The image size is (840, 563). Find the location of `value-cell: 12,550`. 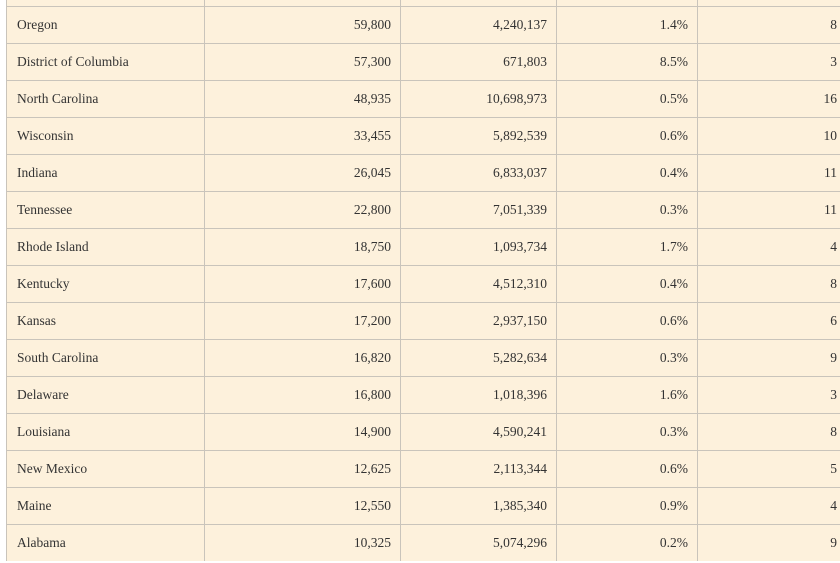

value-cell: 12,550 is located at coordinates (302, 506).